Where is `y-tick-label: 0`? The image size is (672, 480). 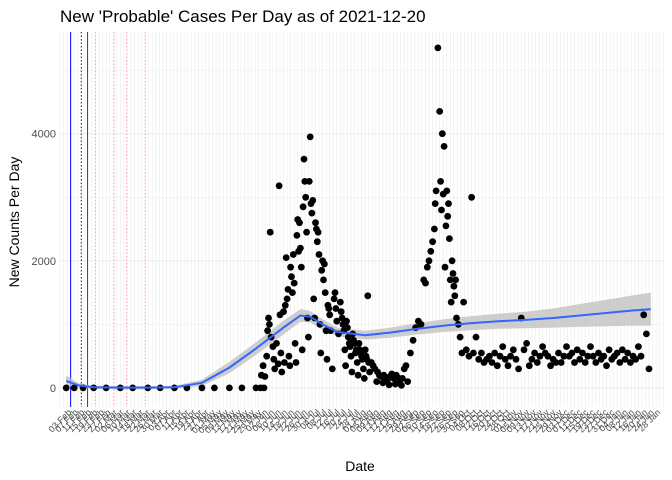
y-tick-label: 0 is located at coordinates (53, 389).